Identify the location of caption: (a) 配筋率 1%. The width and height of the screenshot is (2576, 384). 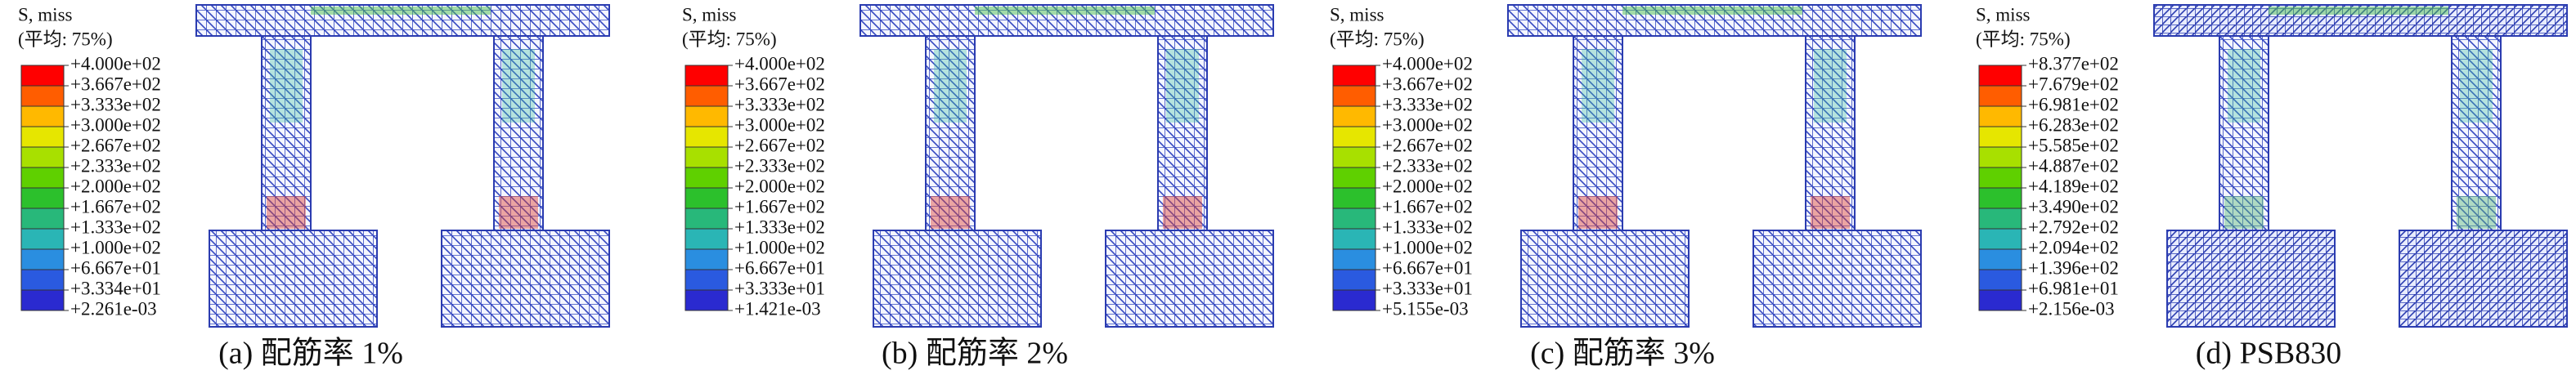
(310, 354).